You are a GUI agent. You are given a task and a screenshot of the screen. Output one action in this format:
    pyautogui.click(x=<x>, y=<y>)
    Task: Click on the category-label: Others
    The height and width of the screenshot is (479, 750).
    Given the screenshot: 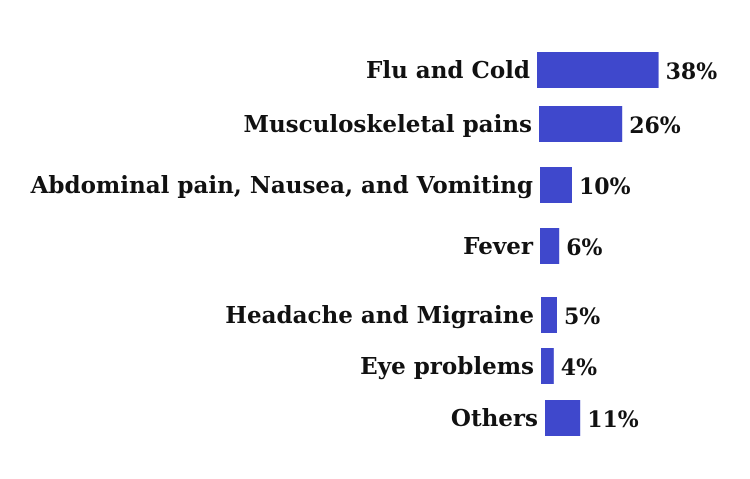 What is the action you would take?
    pyautogui.click(x=494, y=418)
    